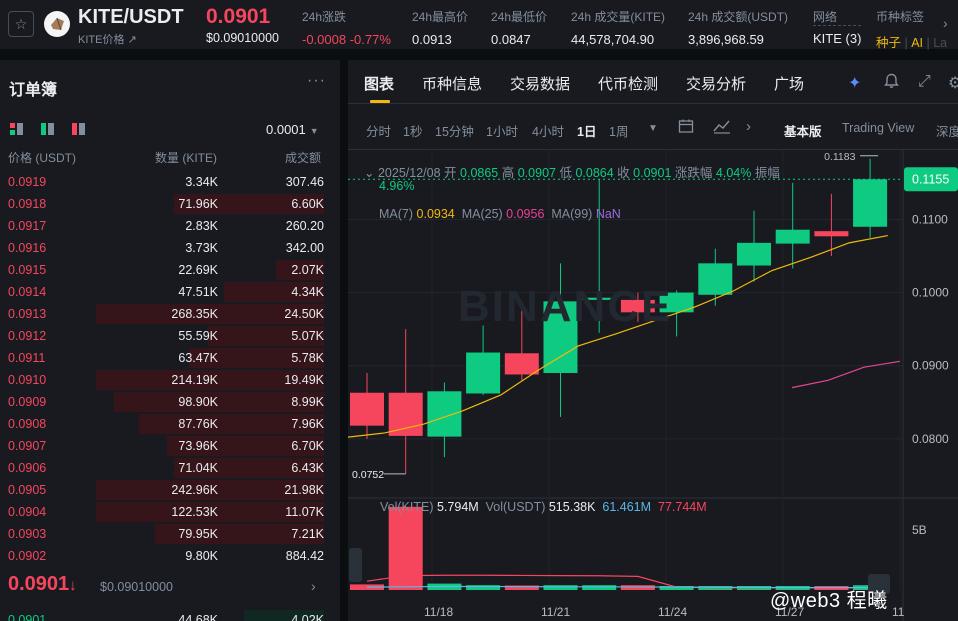 The width and height of the screenshot is (958, 621). Describe the element at coordinates (619, 132) in the screenshot. I see `interval-1w: 1周` at that location.